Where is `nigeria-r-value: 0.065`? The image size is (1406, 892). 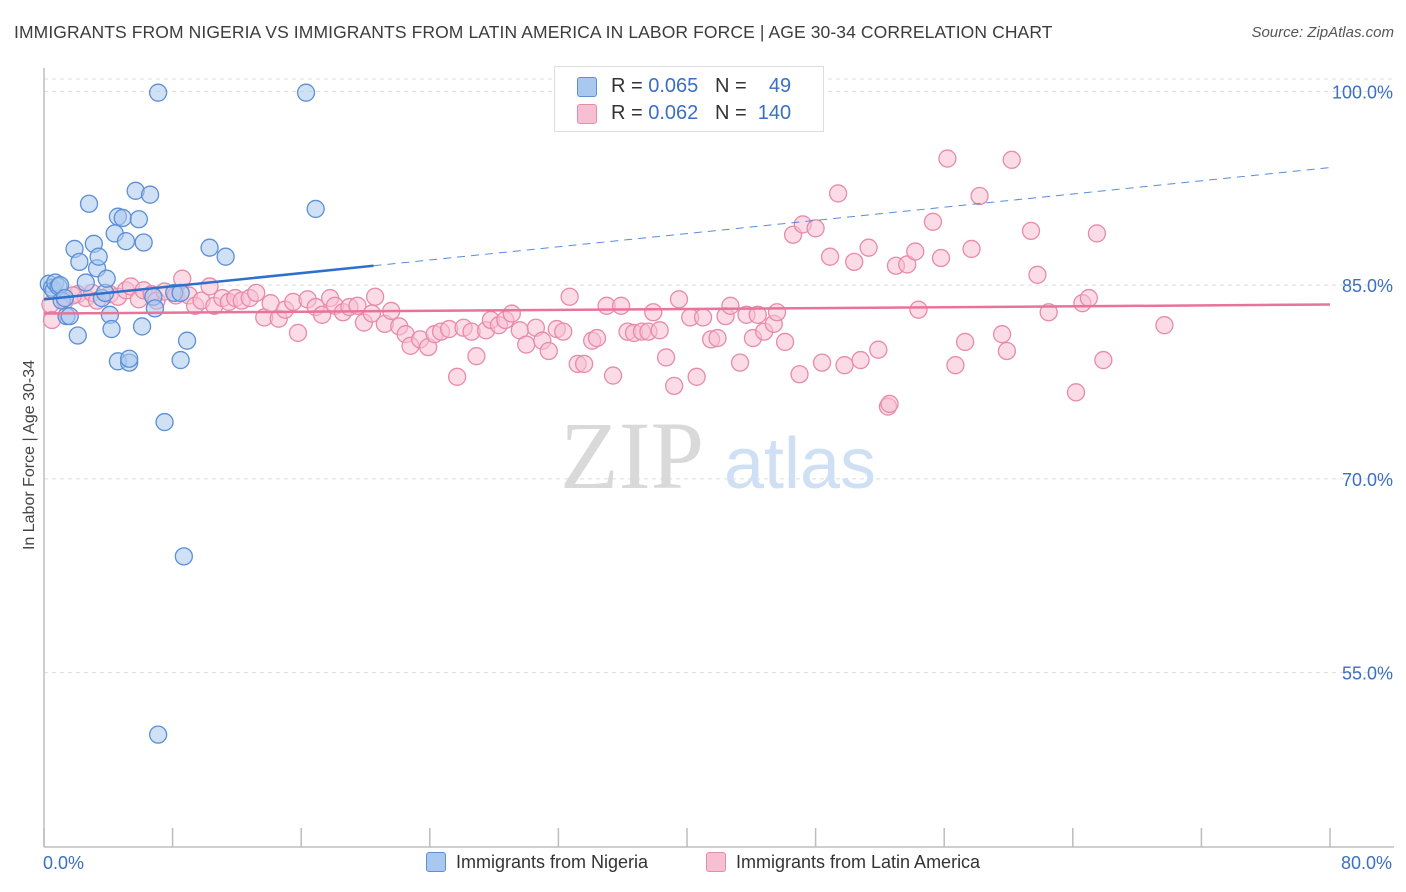 nigeria-r-value: 0.065 is located at coordinates (673, 86).